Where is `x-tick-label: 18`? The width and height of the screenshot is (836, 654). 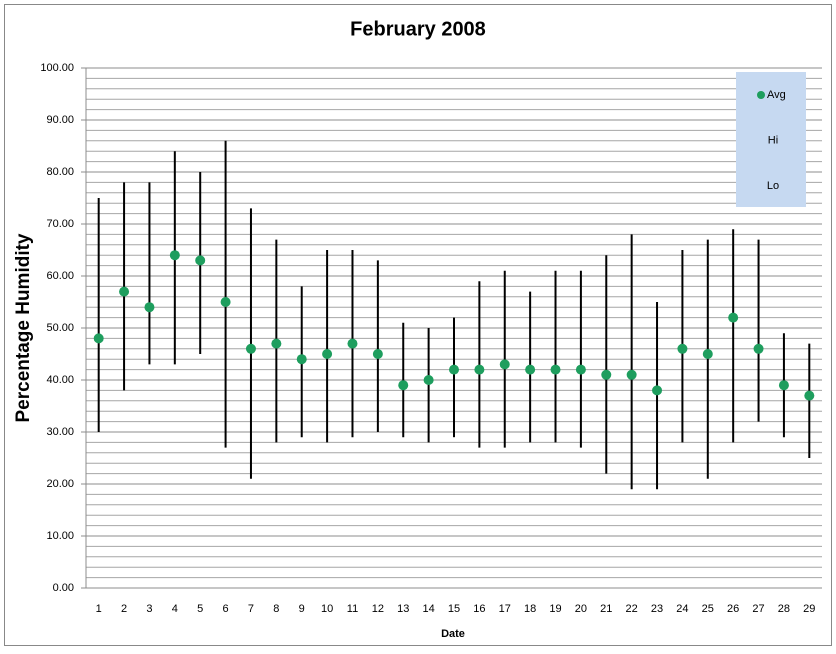 x-tick-label: 18 is located at coordinates (530, 609).